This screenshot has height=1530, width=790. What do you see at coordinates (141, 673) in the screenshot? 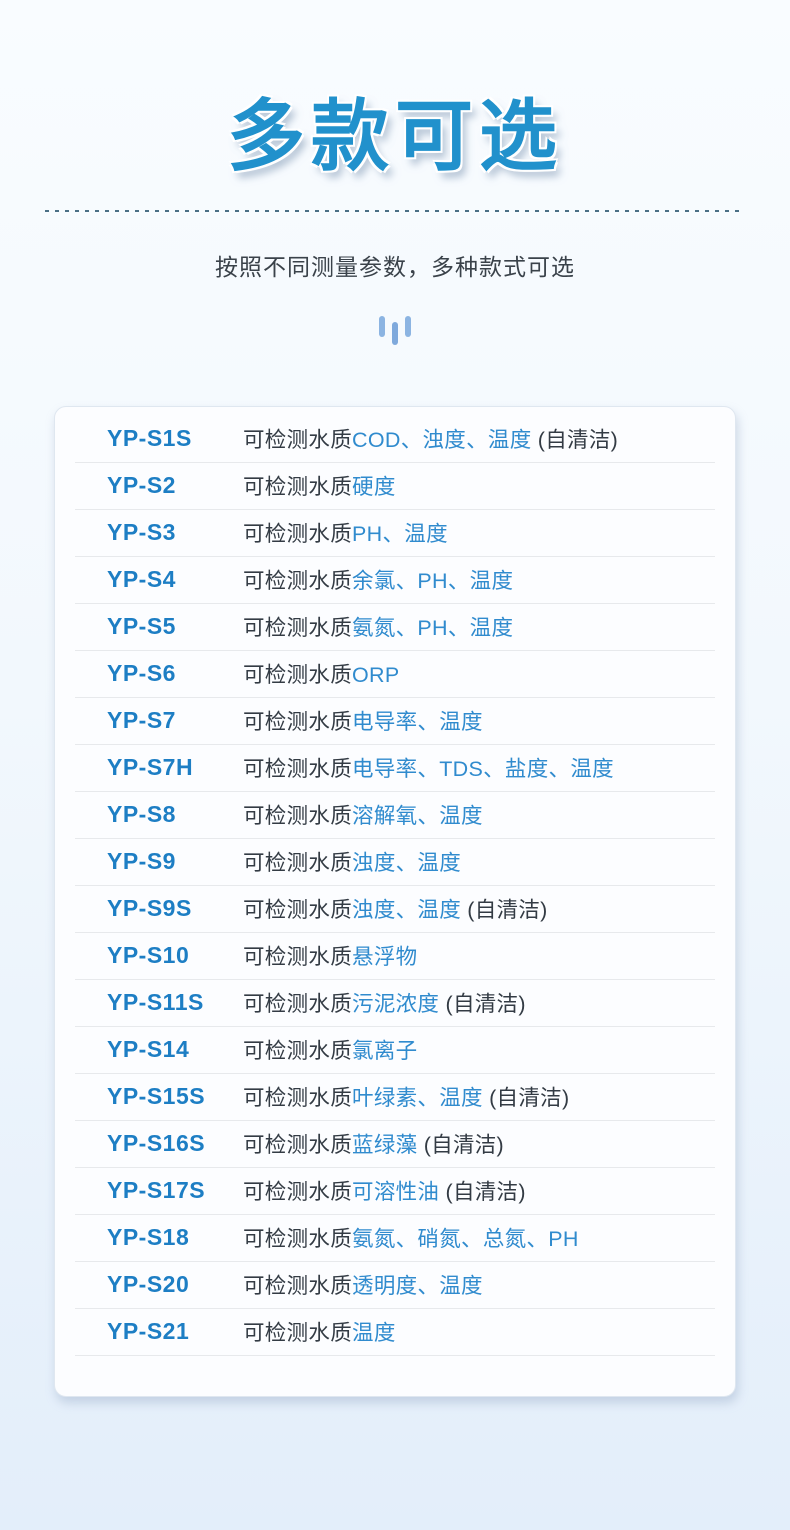
I see `model-name: YP-S6` at bounding box center [141, 673].